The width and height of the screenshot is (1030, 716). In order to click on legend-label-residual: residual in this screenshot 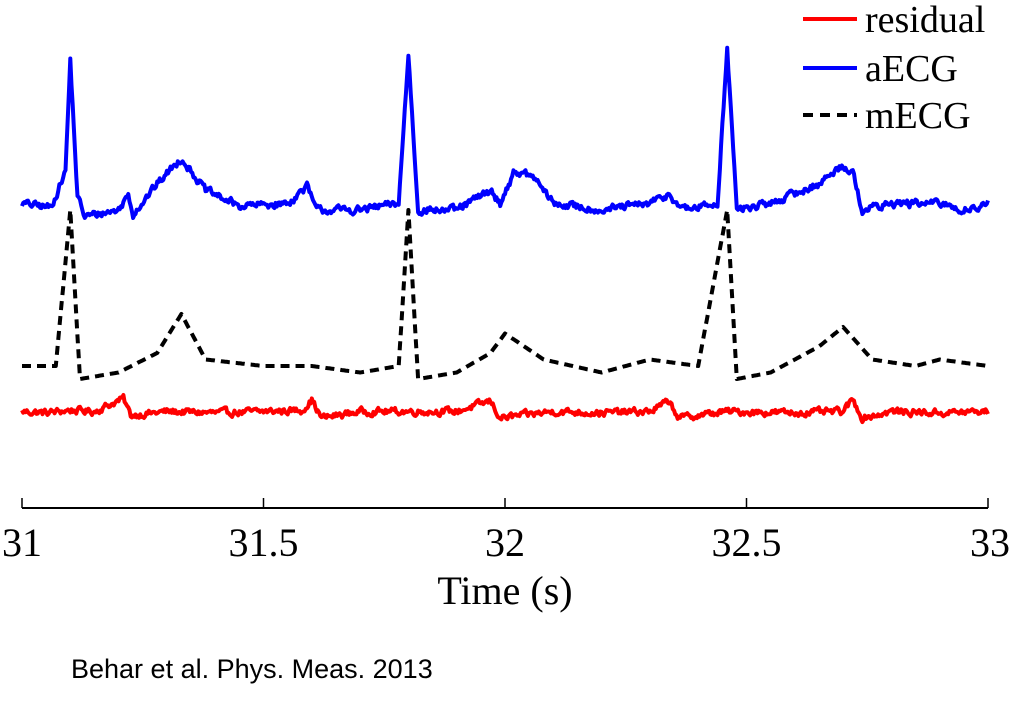, I will do `click(925, 20)`.